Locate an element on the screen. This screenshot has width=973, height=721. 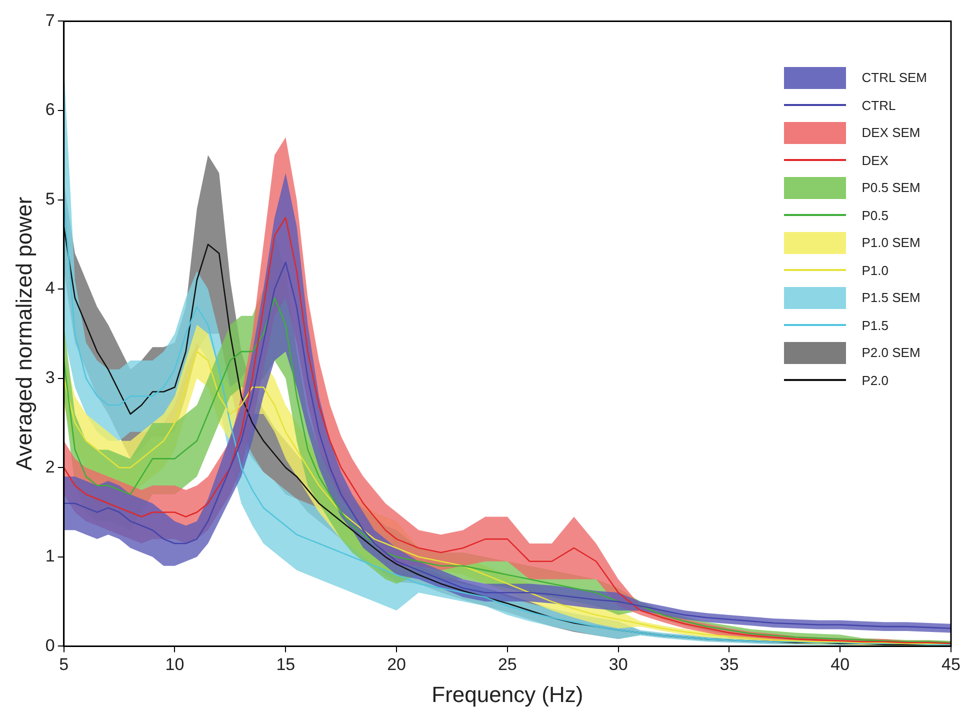
y-tick-label: 3 is located at coordinates (50, 378).